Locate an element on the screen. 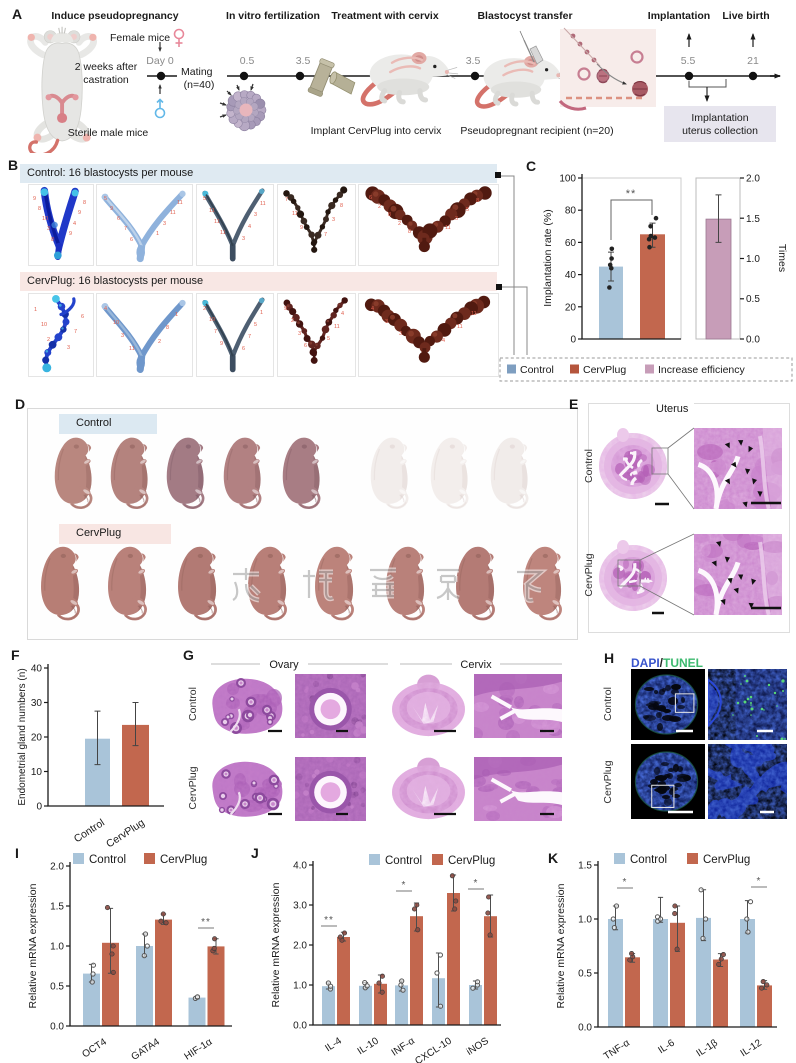 This screenshot has height=1063, width=796. svg-text: 100 is located at coordinates (567, 179).